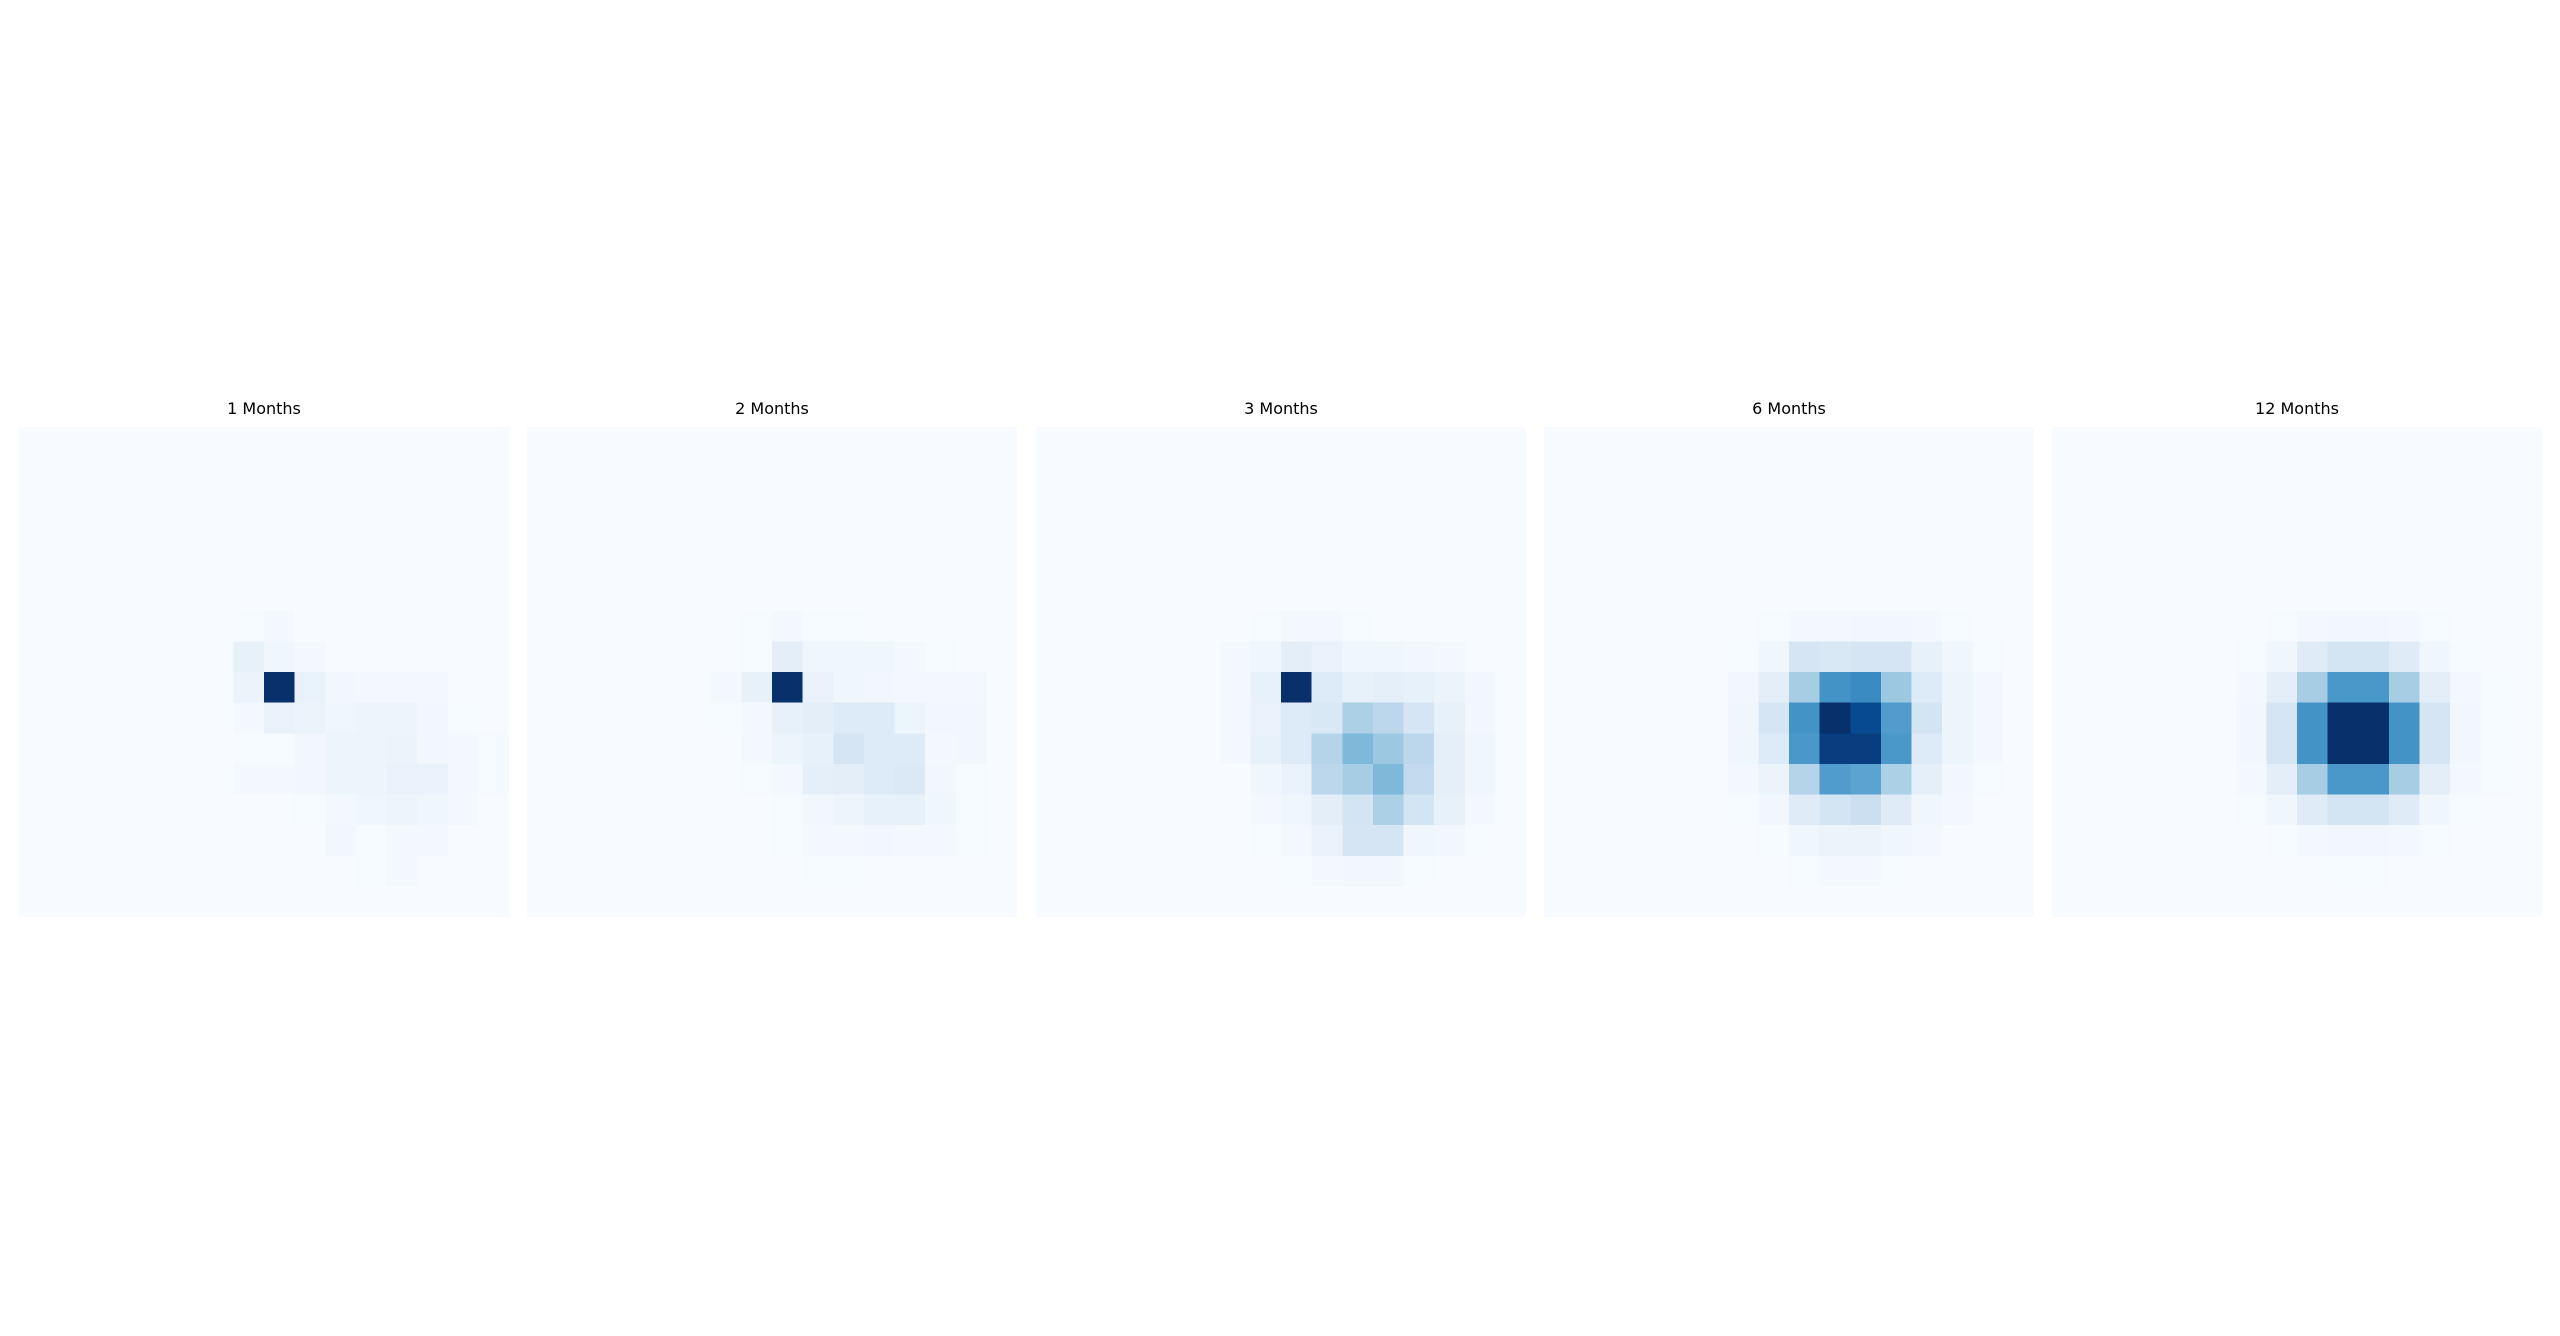 The image size is (2560, 1336). I want to click on heatmap-12-months, so click(2297, 672).